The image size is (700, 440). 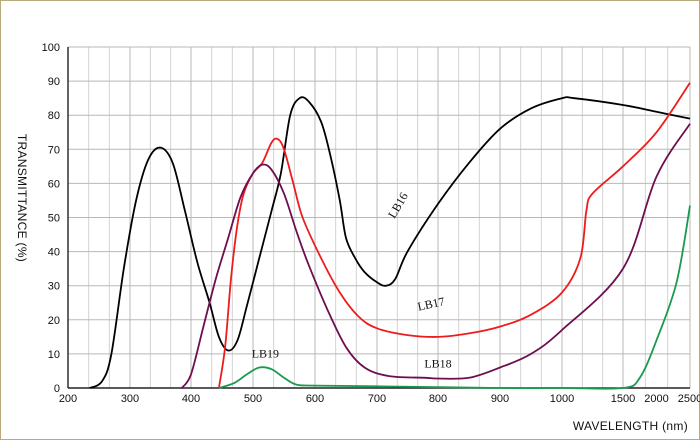 I want to click on y-tick-label: 0, so click(x=57, y=389).